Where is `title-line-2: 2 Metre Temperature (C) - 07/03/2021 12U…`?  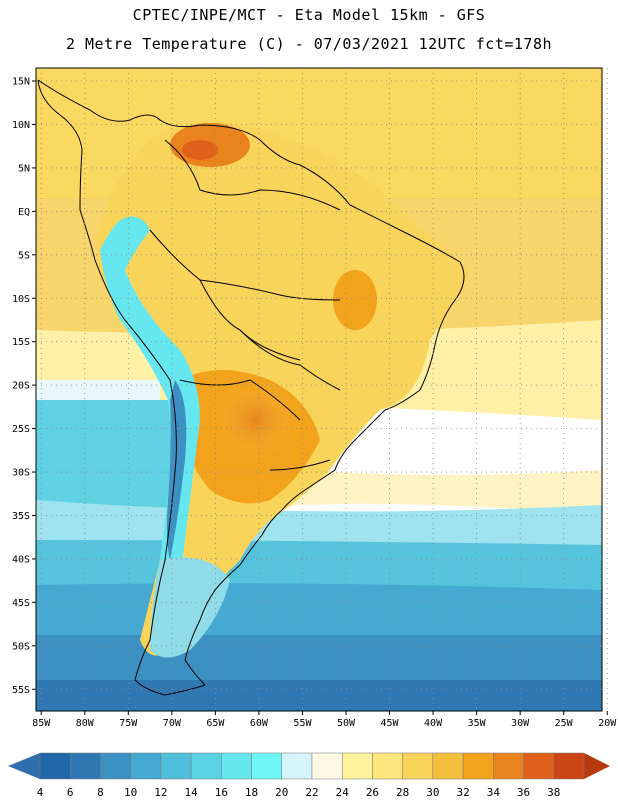 title-line-2: 2 Metre Temperature (C) - 07/03/2021 12U… is located at coordinates (309, 44).